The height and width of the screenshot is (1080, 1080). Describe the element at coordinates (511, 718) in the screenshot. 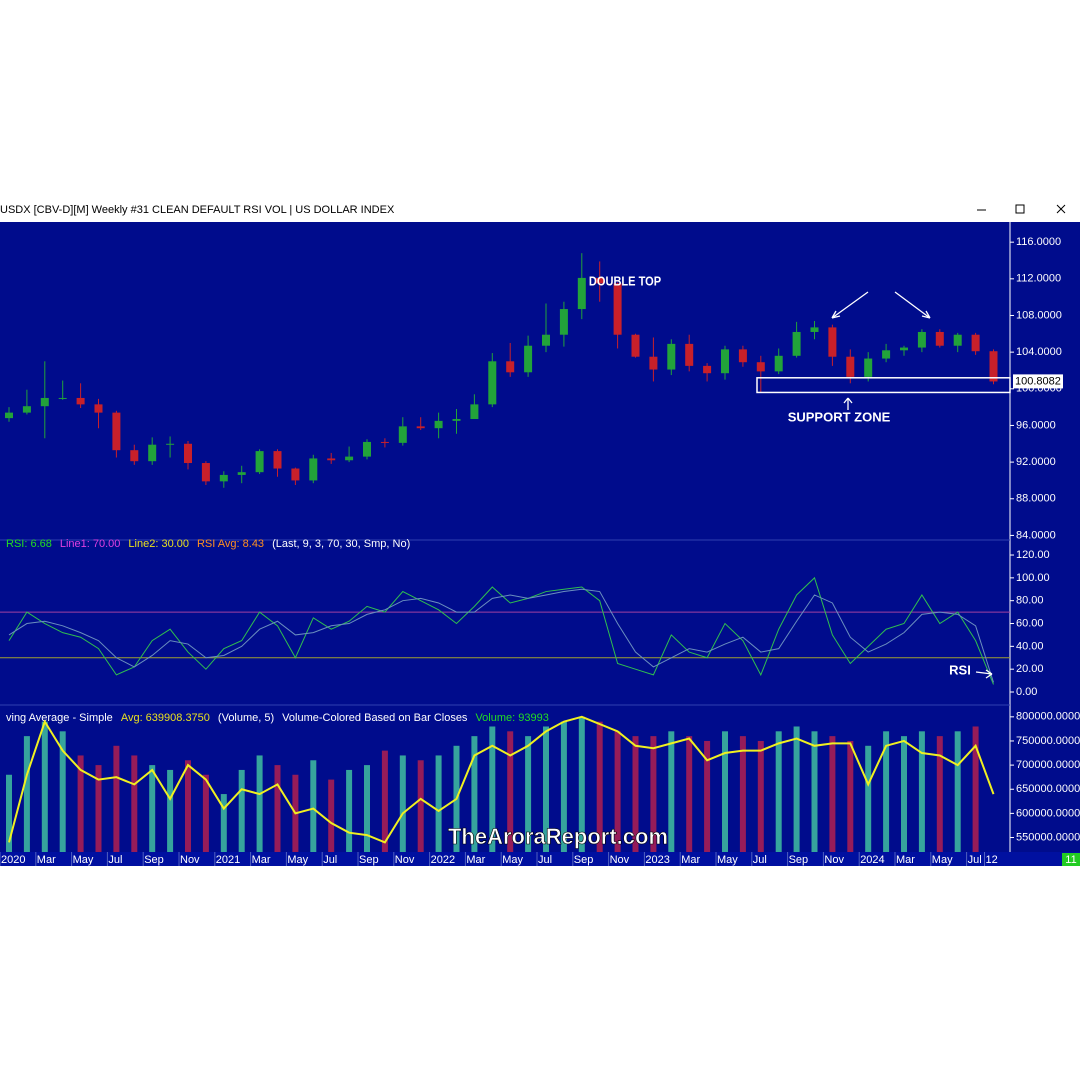

I see `legend-entry: Volume: 93993` at that location.